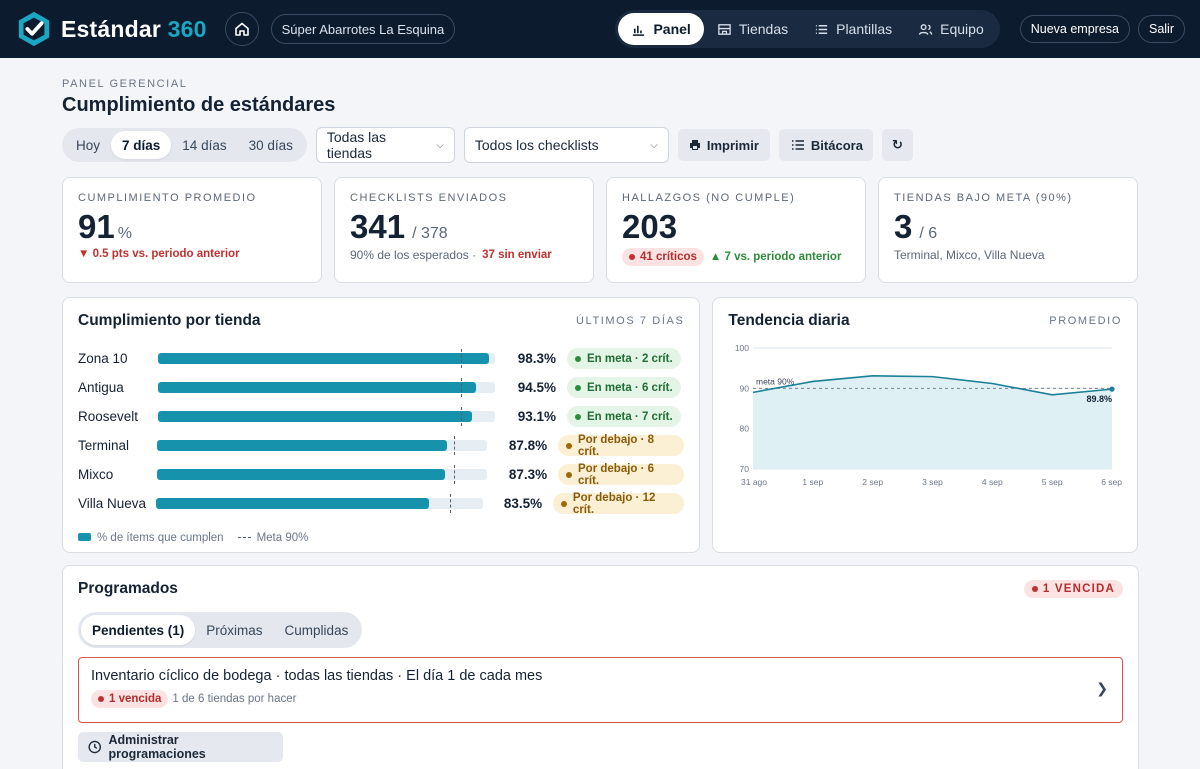  I want to click on legend-target-line, so click(244, 538).